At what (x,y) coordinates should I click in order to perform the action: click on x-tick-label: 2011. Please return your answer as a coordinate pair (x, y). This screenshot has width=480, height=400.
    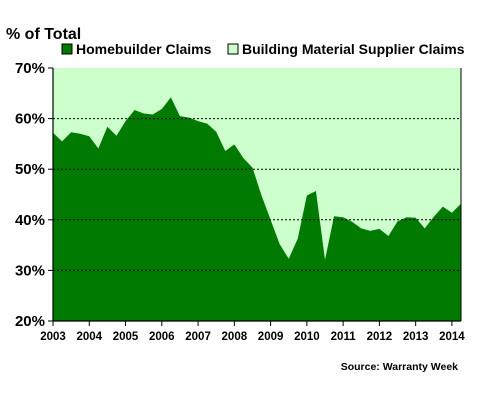
    Looking at the image, I should click on (344, 337).